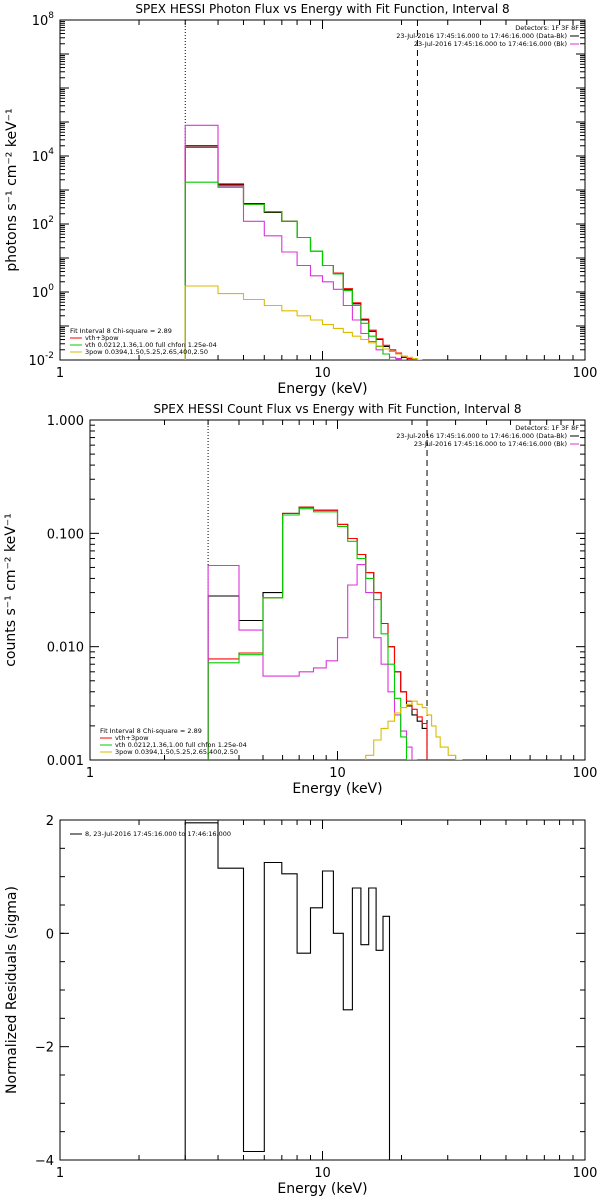  I want to click on series-residuals, so click(287, 991).